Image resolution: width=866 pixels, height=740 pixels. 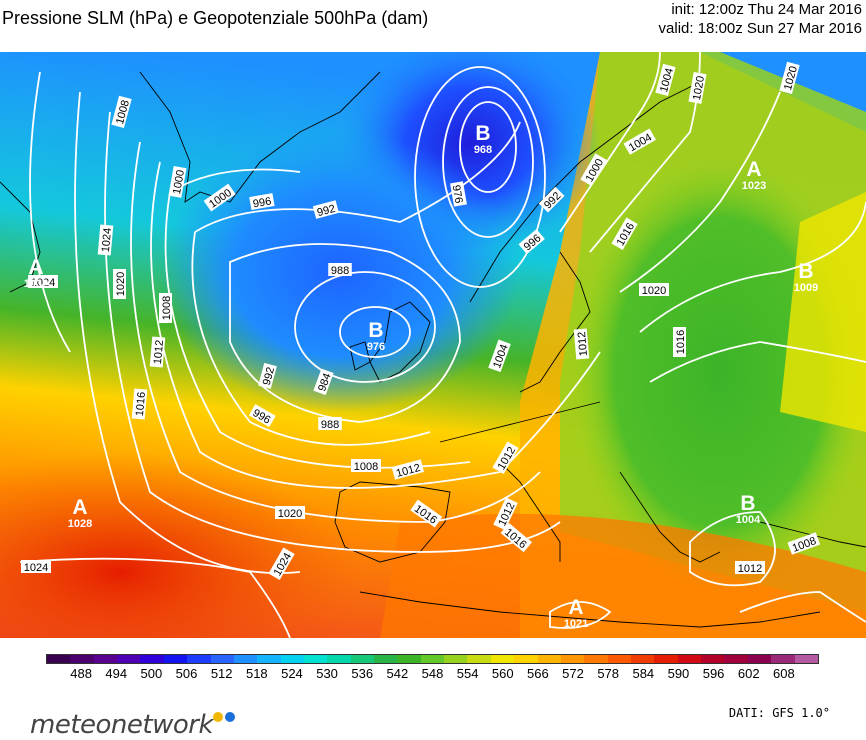 What do you see at coordinates (754, 186) in the screenshot?
I see `pressure-center-value: 1023` at bounding box center [754, 186].